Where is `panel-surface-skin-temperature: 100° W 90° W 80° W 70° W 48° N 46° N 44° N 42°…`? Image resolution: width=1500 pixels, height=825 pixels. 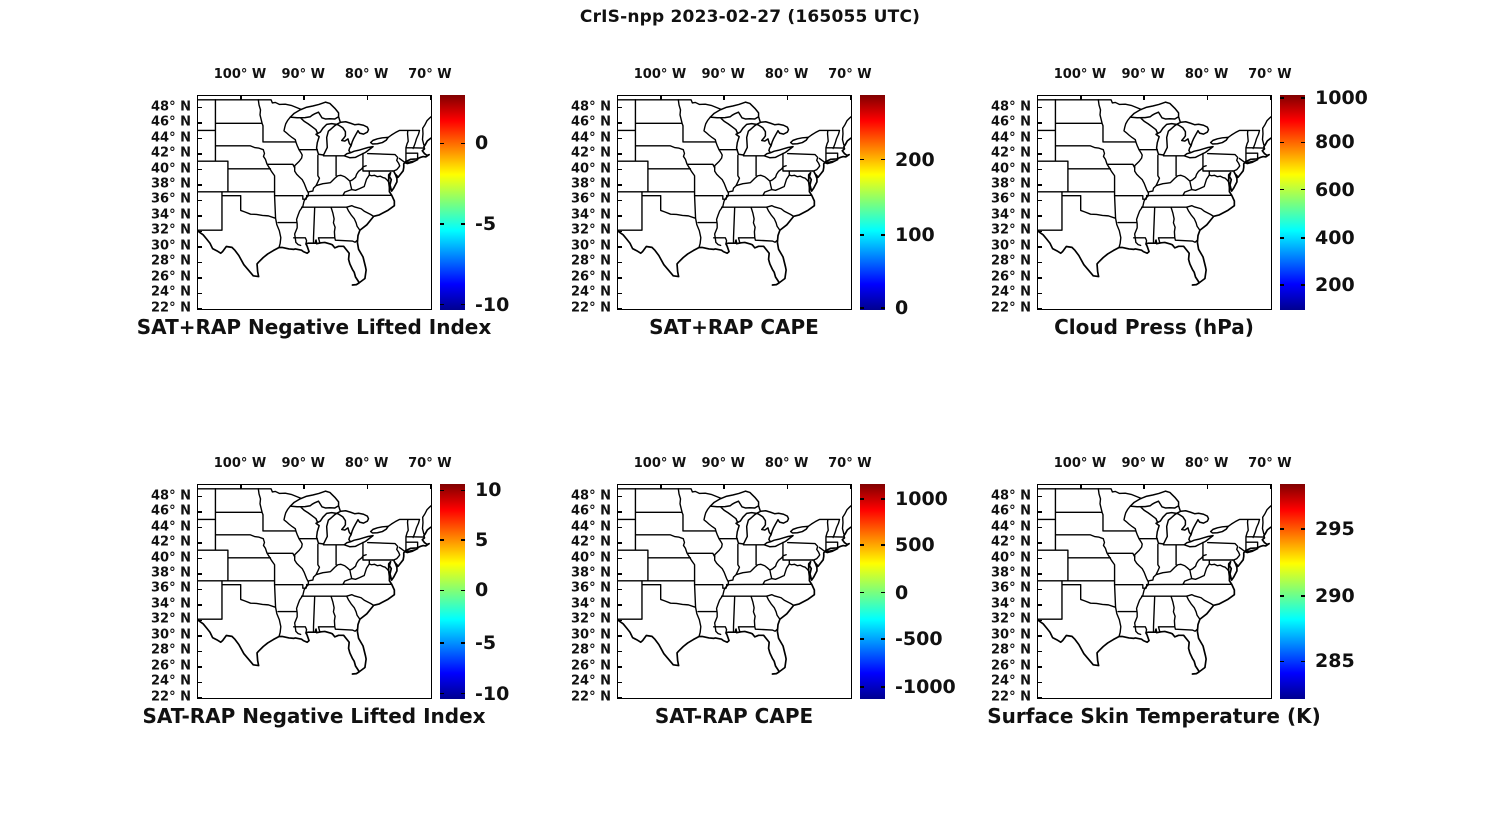
panel-surface-skin-temperature: 100° W 90° W 80° W 70° W 48° N 46° N 44° N 42°… is located at coordinates (1182, 602).